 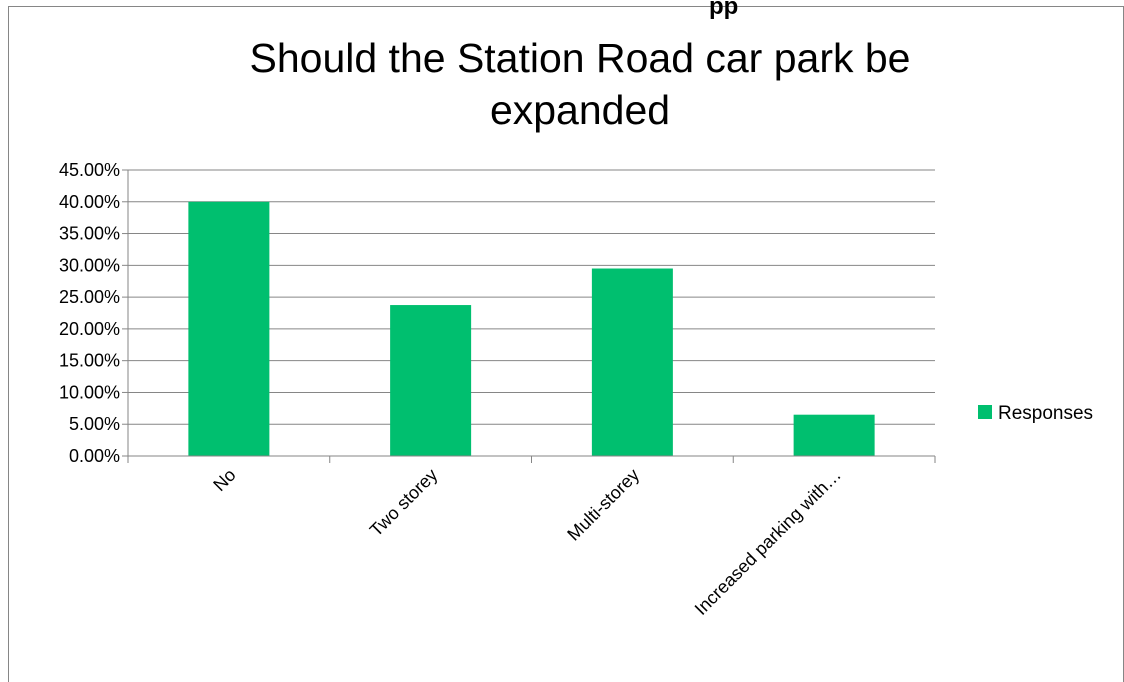 I want to click on y-tick-label: 0.00%, so click(x=94, y=456).